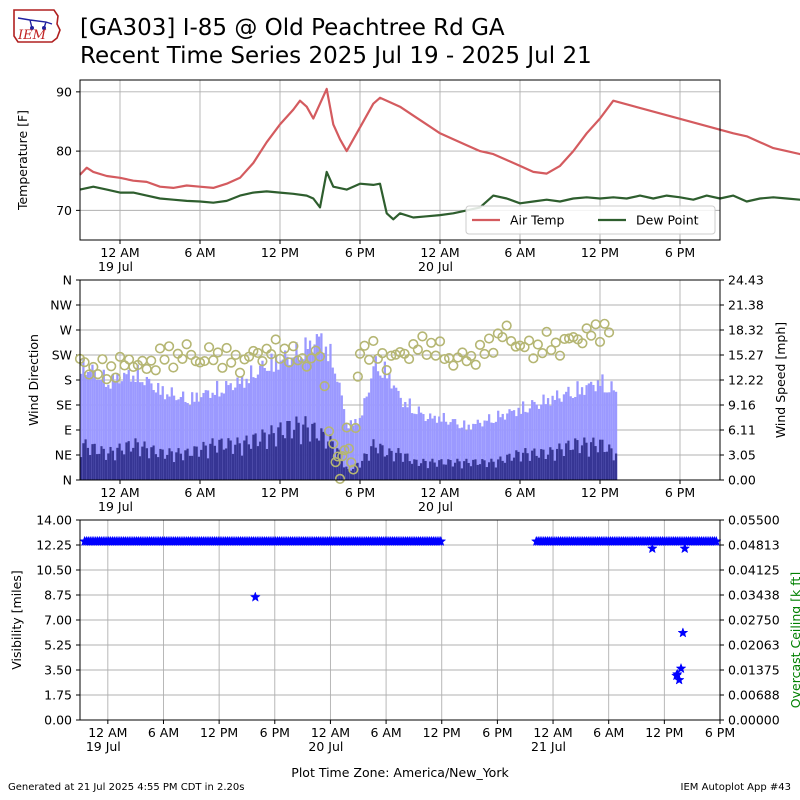 The width and height of the screenshot is (800, 800). Describe the element at coordinates (754, 520) in the screenshot. I see `ceiling-tick-label: 0.05500` at that location.